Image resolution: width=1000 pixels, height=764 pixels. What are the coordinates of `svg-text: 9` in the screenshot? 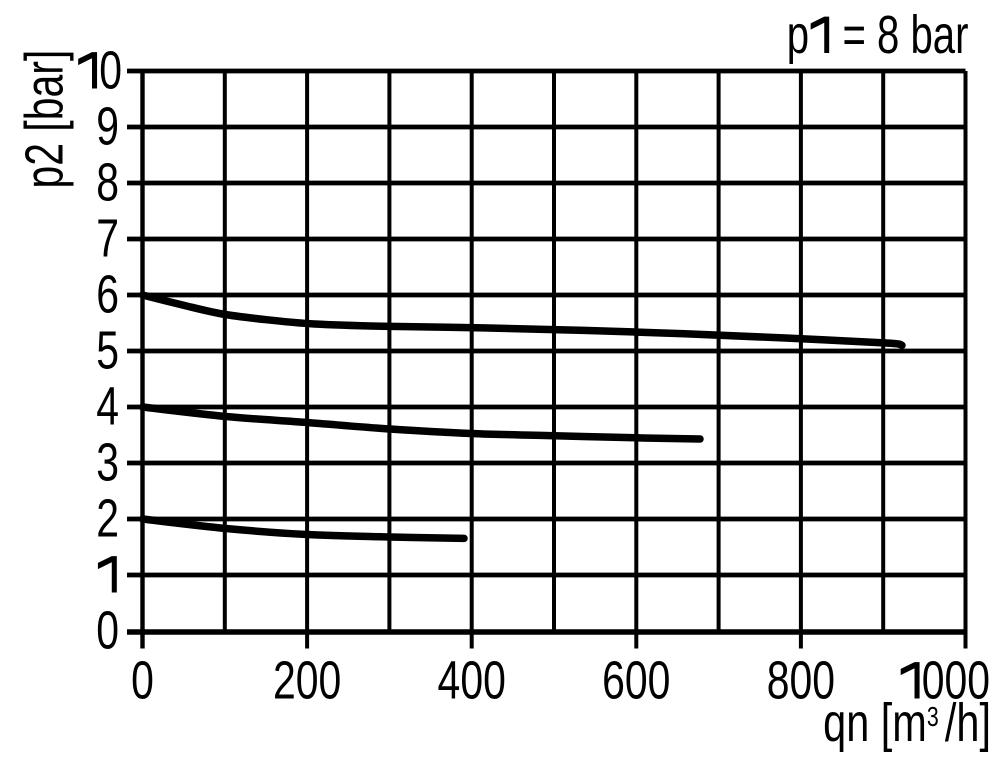 It's located at (107, 127).